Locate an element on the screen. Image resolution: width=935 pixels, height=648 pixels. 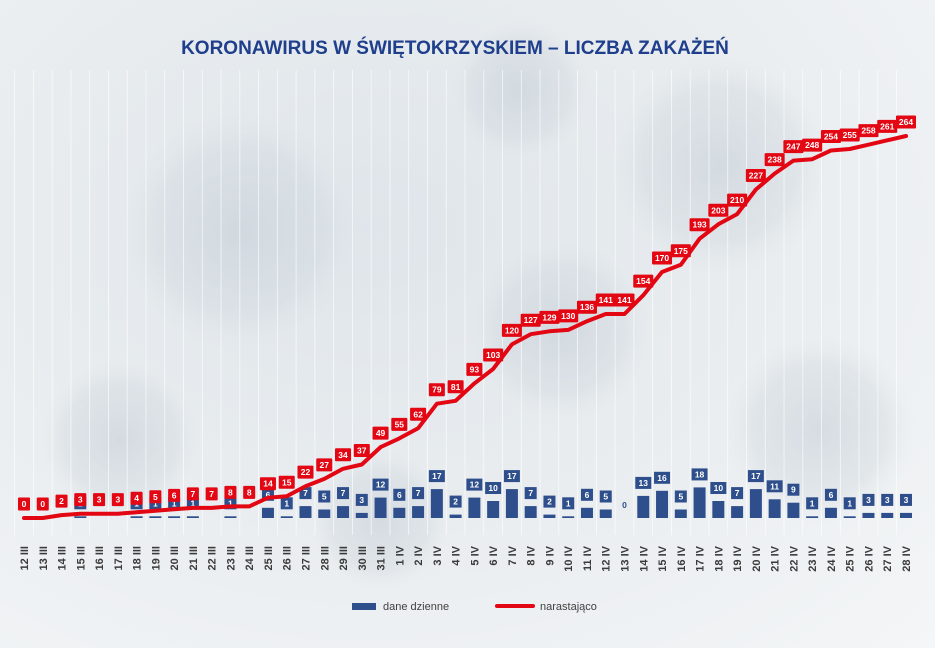
x-tick-label: 21 IV is located at coordinates (776, 558).